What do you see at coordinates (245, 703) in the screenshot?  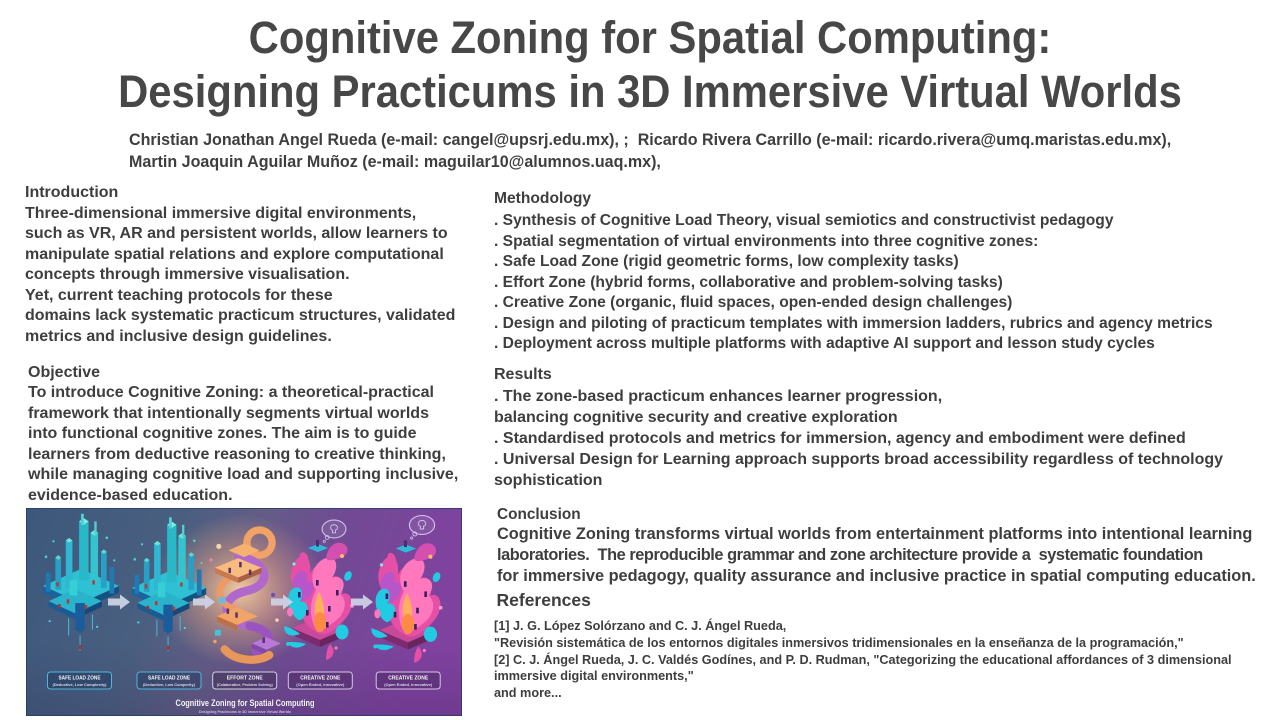 I see `svg-text:Cognitive Zoning for Spatial C: Cognitive Zoning for Spatial Computing` at bounding box center [245, 703].